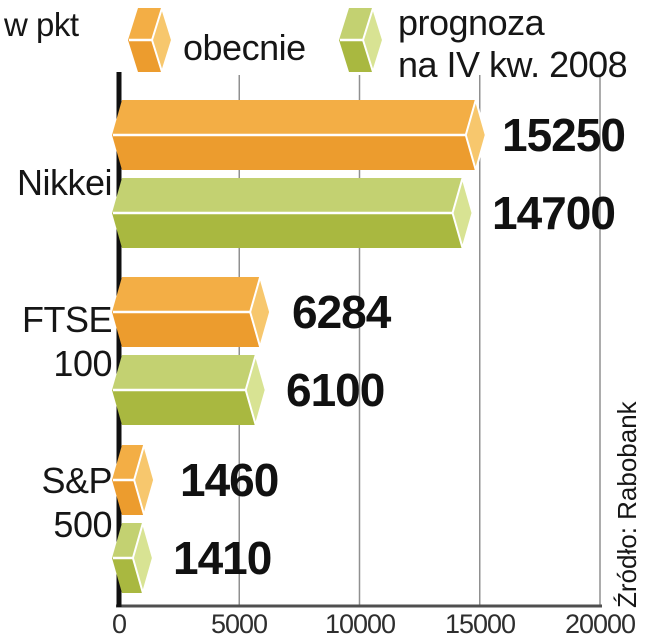  What do you see at coordinates (360, 624) in the screenshot?
I see `x-tick-10000: 10000` at bounding box center [360, 624].